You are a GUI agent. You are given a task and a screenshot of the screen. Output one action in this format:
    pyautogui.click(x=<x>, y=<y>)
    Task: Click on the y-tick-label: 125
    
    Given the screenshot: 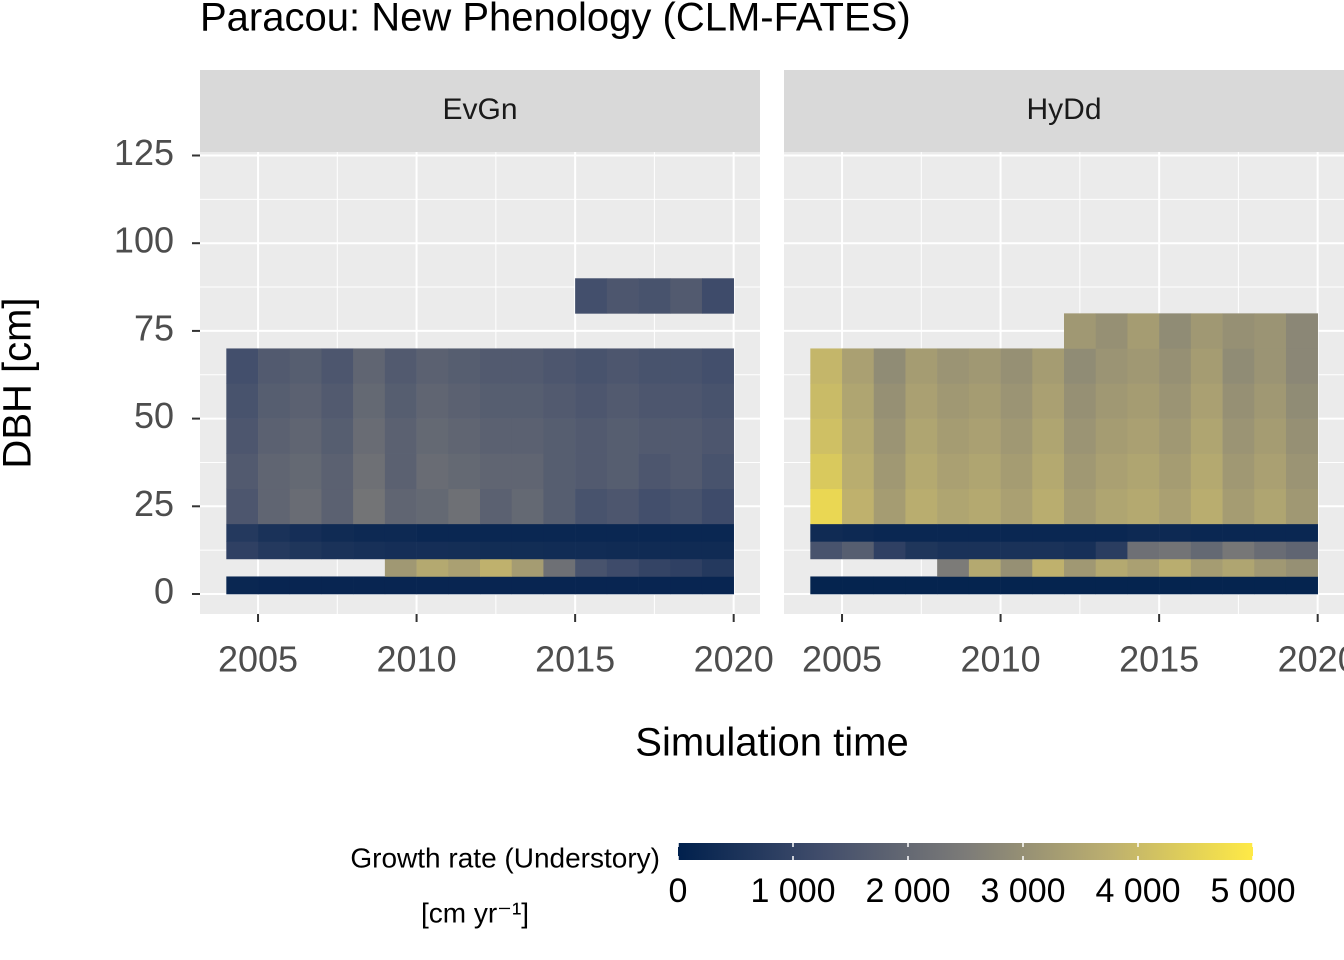 What is the action you would take?
    pyautogui.click(x=144, y=152)
    